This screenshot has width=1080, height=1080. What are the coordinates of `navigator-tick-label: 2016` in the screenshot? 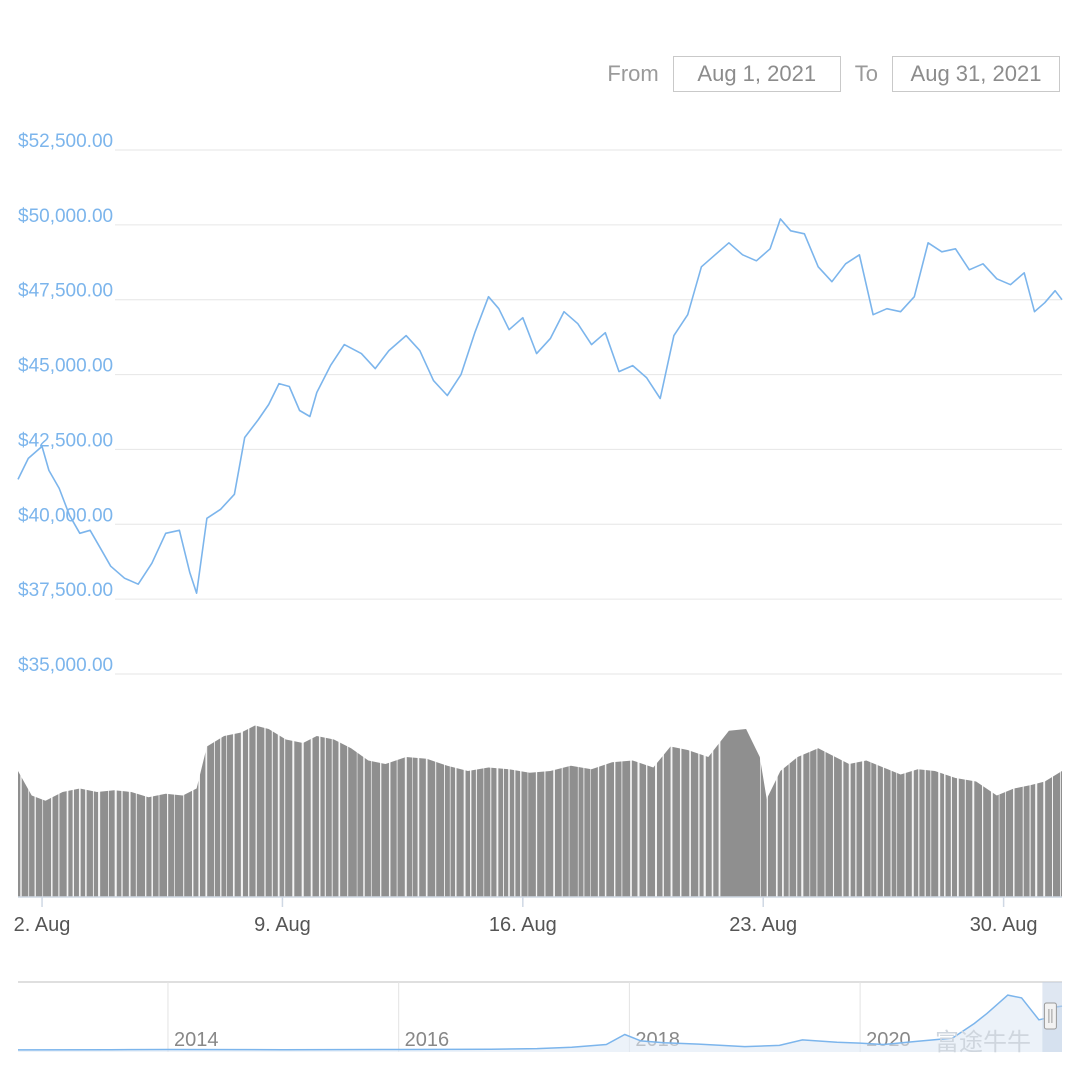 It's located at (427, 1040).